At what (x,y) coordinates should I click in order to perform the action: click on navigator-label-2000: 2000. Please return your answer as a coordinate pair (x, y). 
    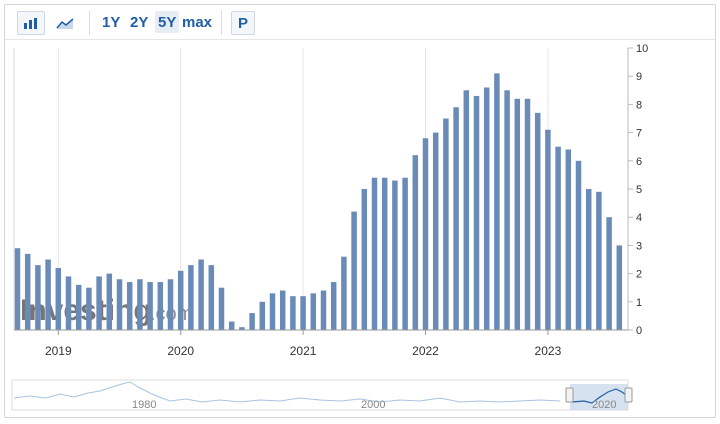
    Looking at the image, I should click on (373, 405).